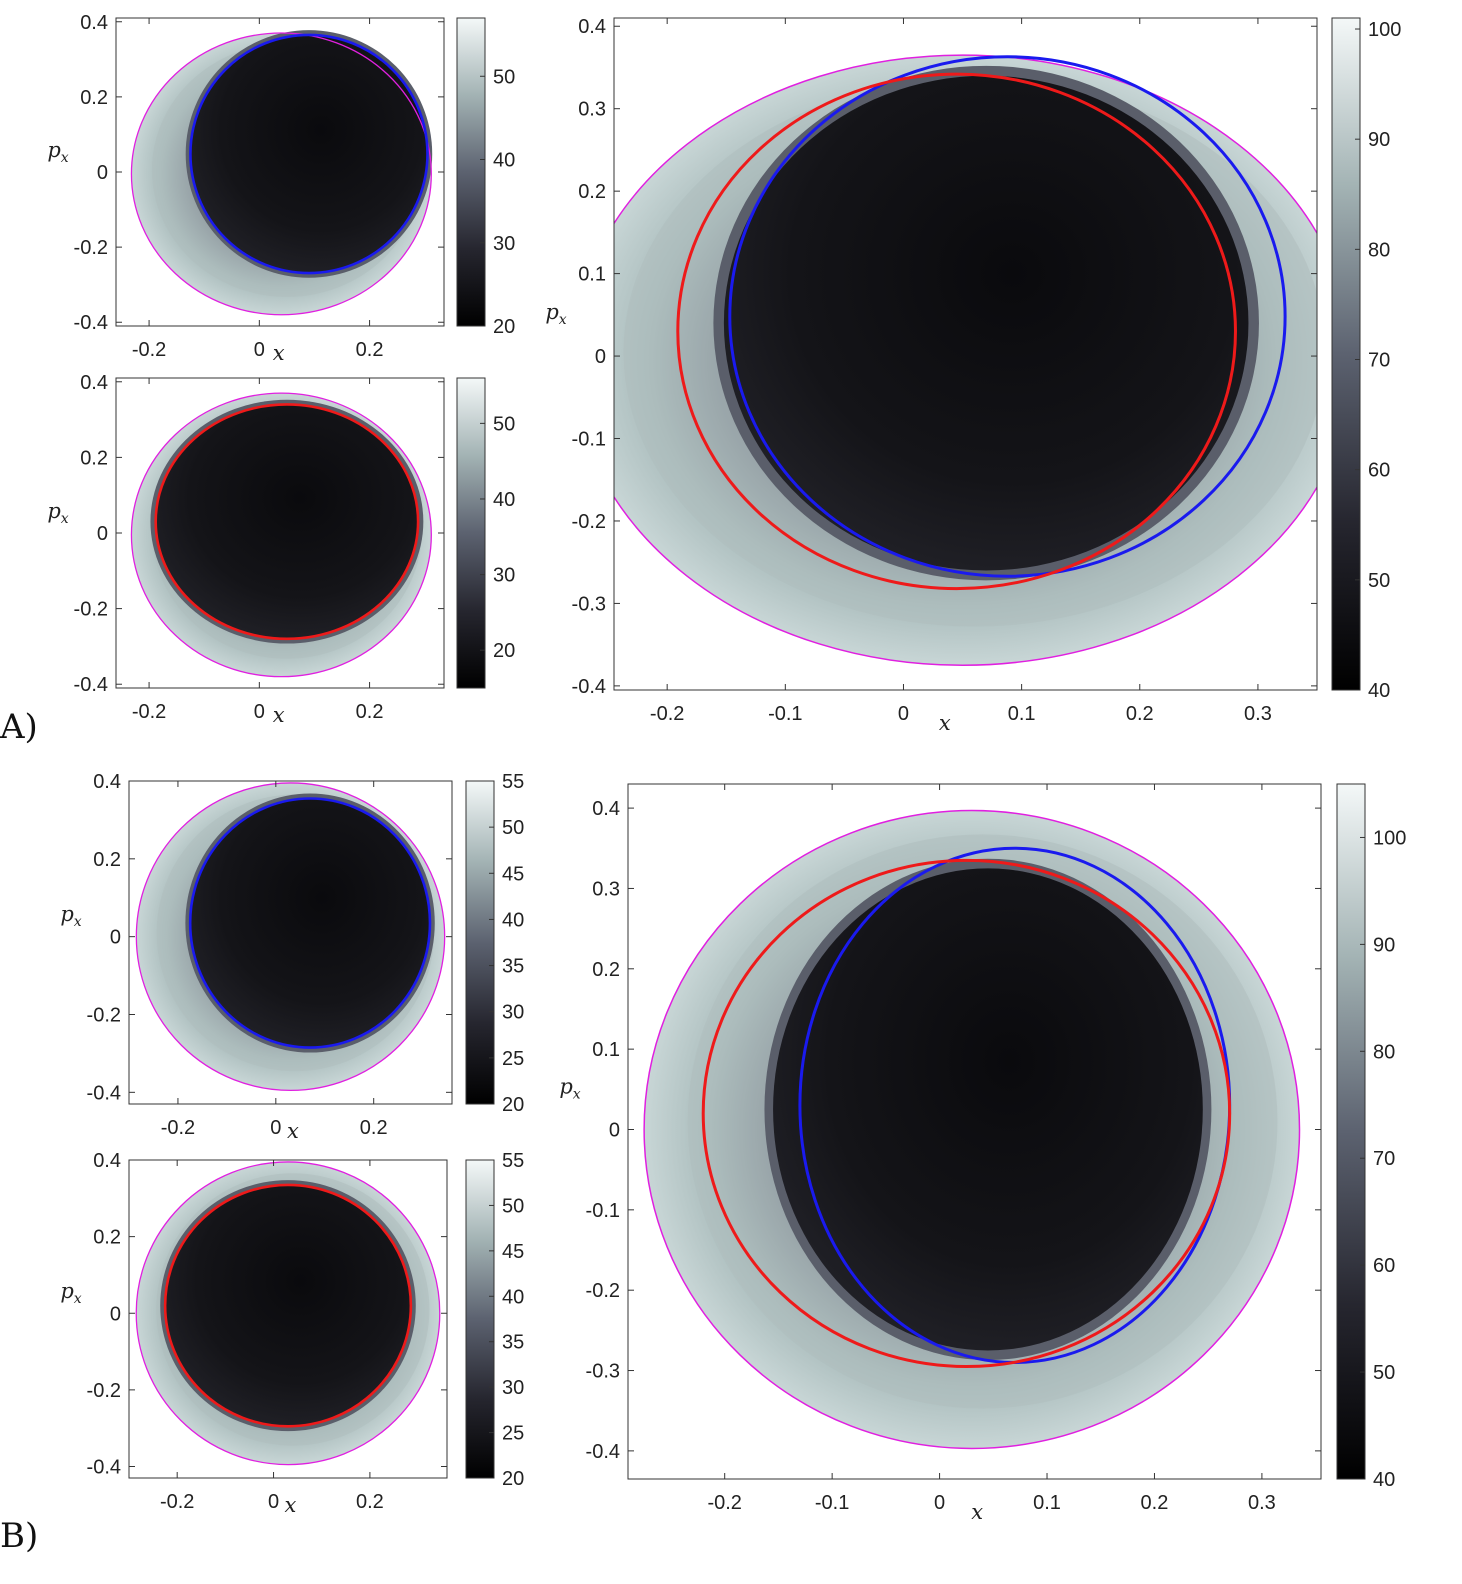 The width and height of the screenshot is (1462, 1584). I want to click on colorbar-tick-label: 80, so click(1379, 250).